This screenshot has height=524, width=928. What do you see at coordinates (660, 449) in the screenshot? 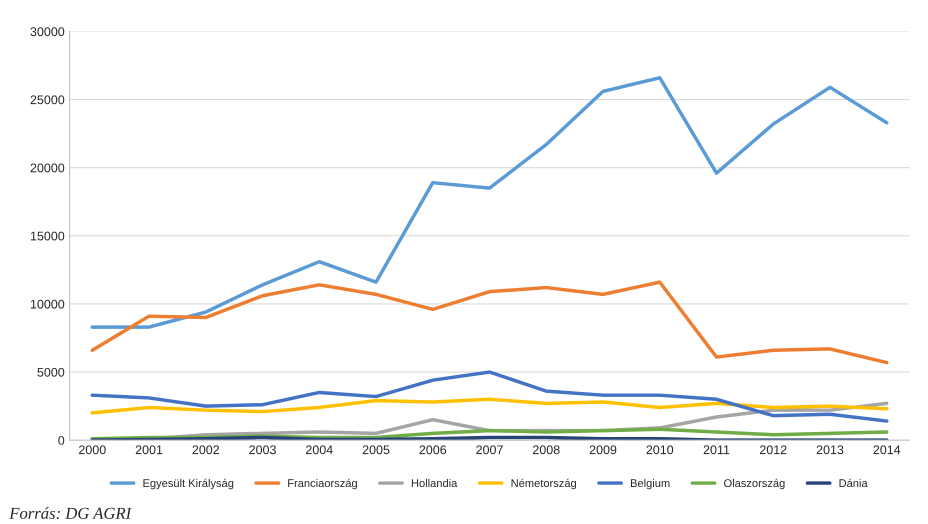
I see `x-tick-label: 2010` at bounding box center [660, 449].